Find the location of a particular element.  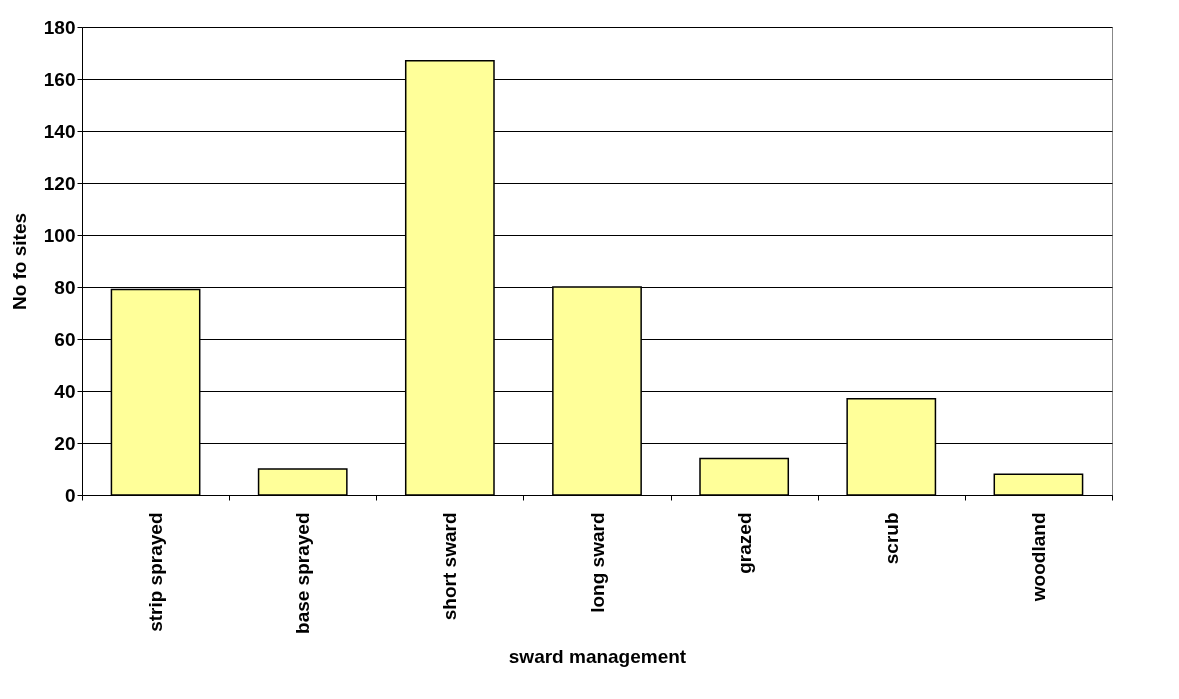

y-tick-label: 60 is located at coordinates (65, 339).